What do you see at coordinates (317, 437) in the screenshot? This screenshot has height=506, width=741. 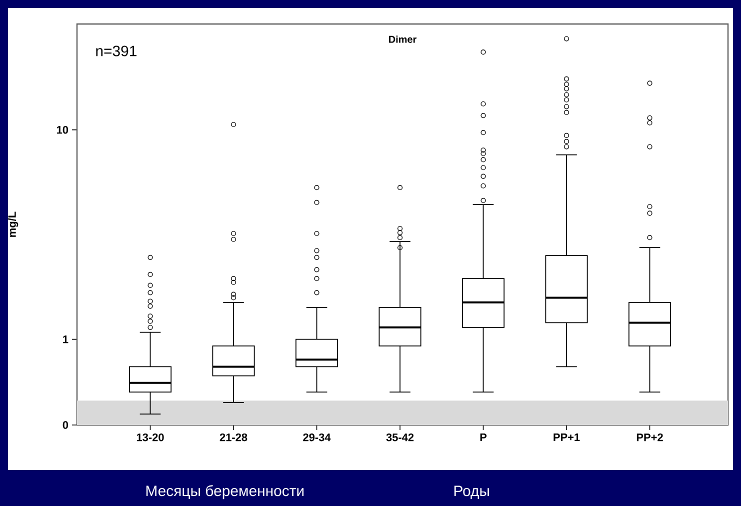 I see `x-tick-label: 29-34` at bounding box center [317, 437].